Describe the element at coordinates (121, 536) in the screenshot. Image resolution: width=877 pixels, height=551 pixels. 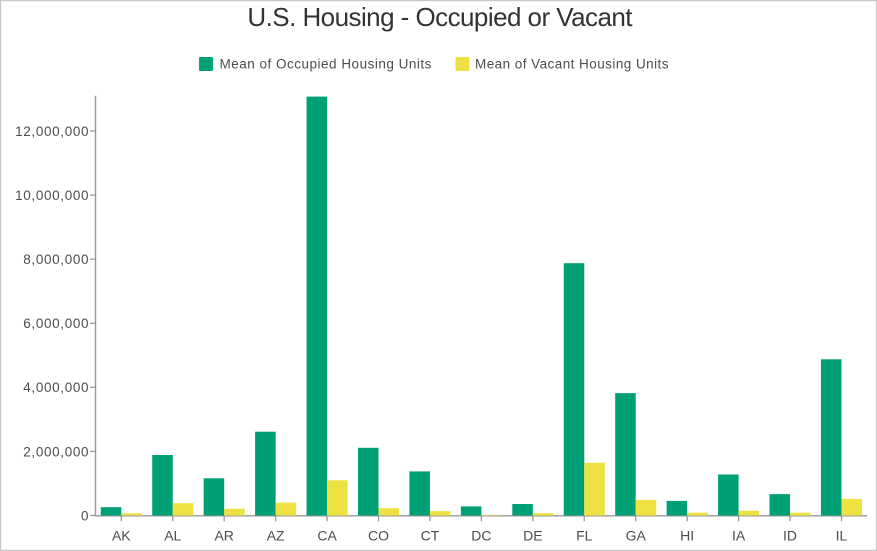
I see `svg-text: AK` at that location.